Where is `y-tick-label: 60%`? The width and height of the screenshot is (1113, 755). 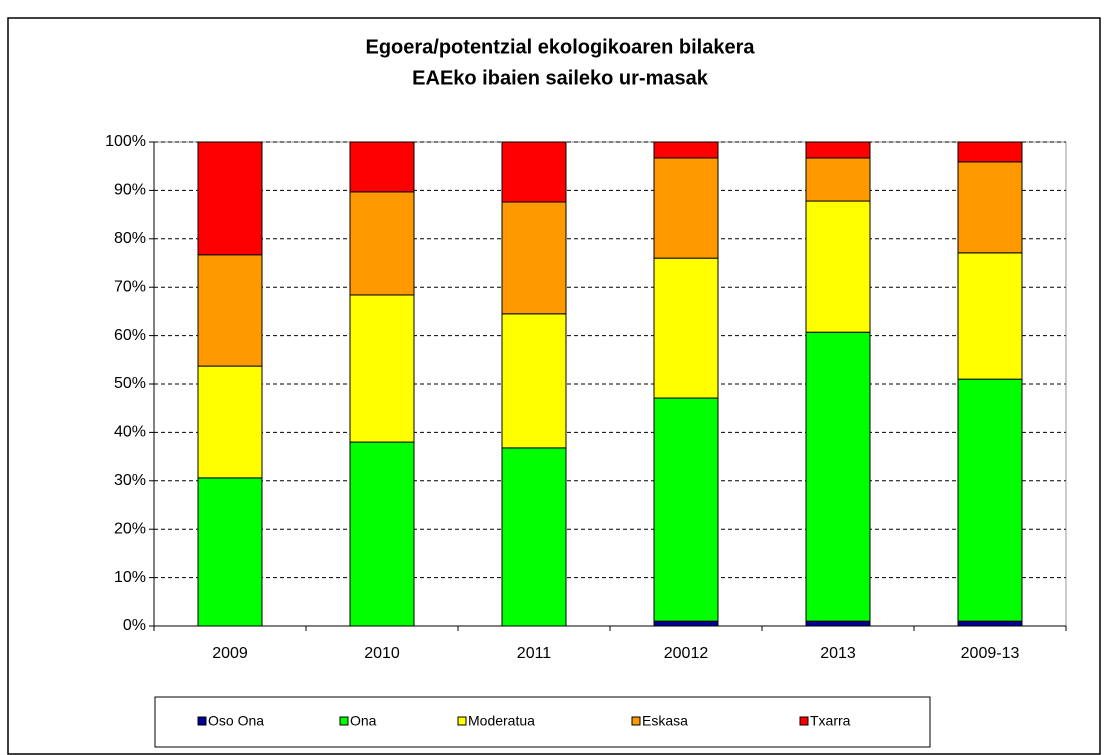 y-tick-label: 60% is located at coordinates (130, 335).